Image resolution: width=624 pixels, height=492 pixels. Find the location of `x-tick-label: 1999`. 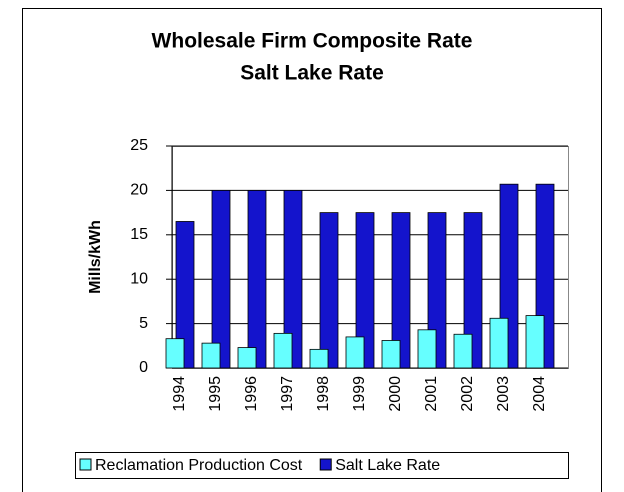

x-tick-label: 1999 is located at coordinates (359, 394).